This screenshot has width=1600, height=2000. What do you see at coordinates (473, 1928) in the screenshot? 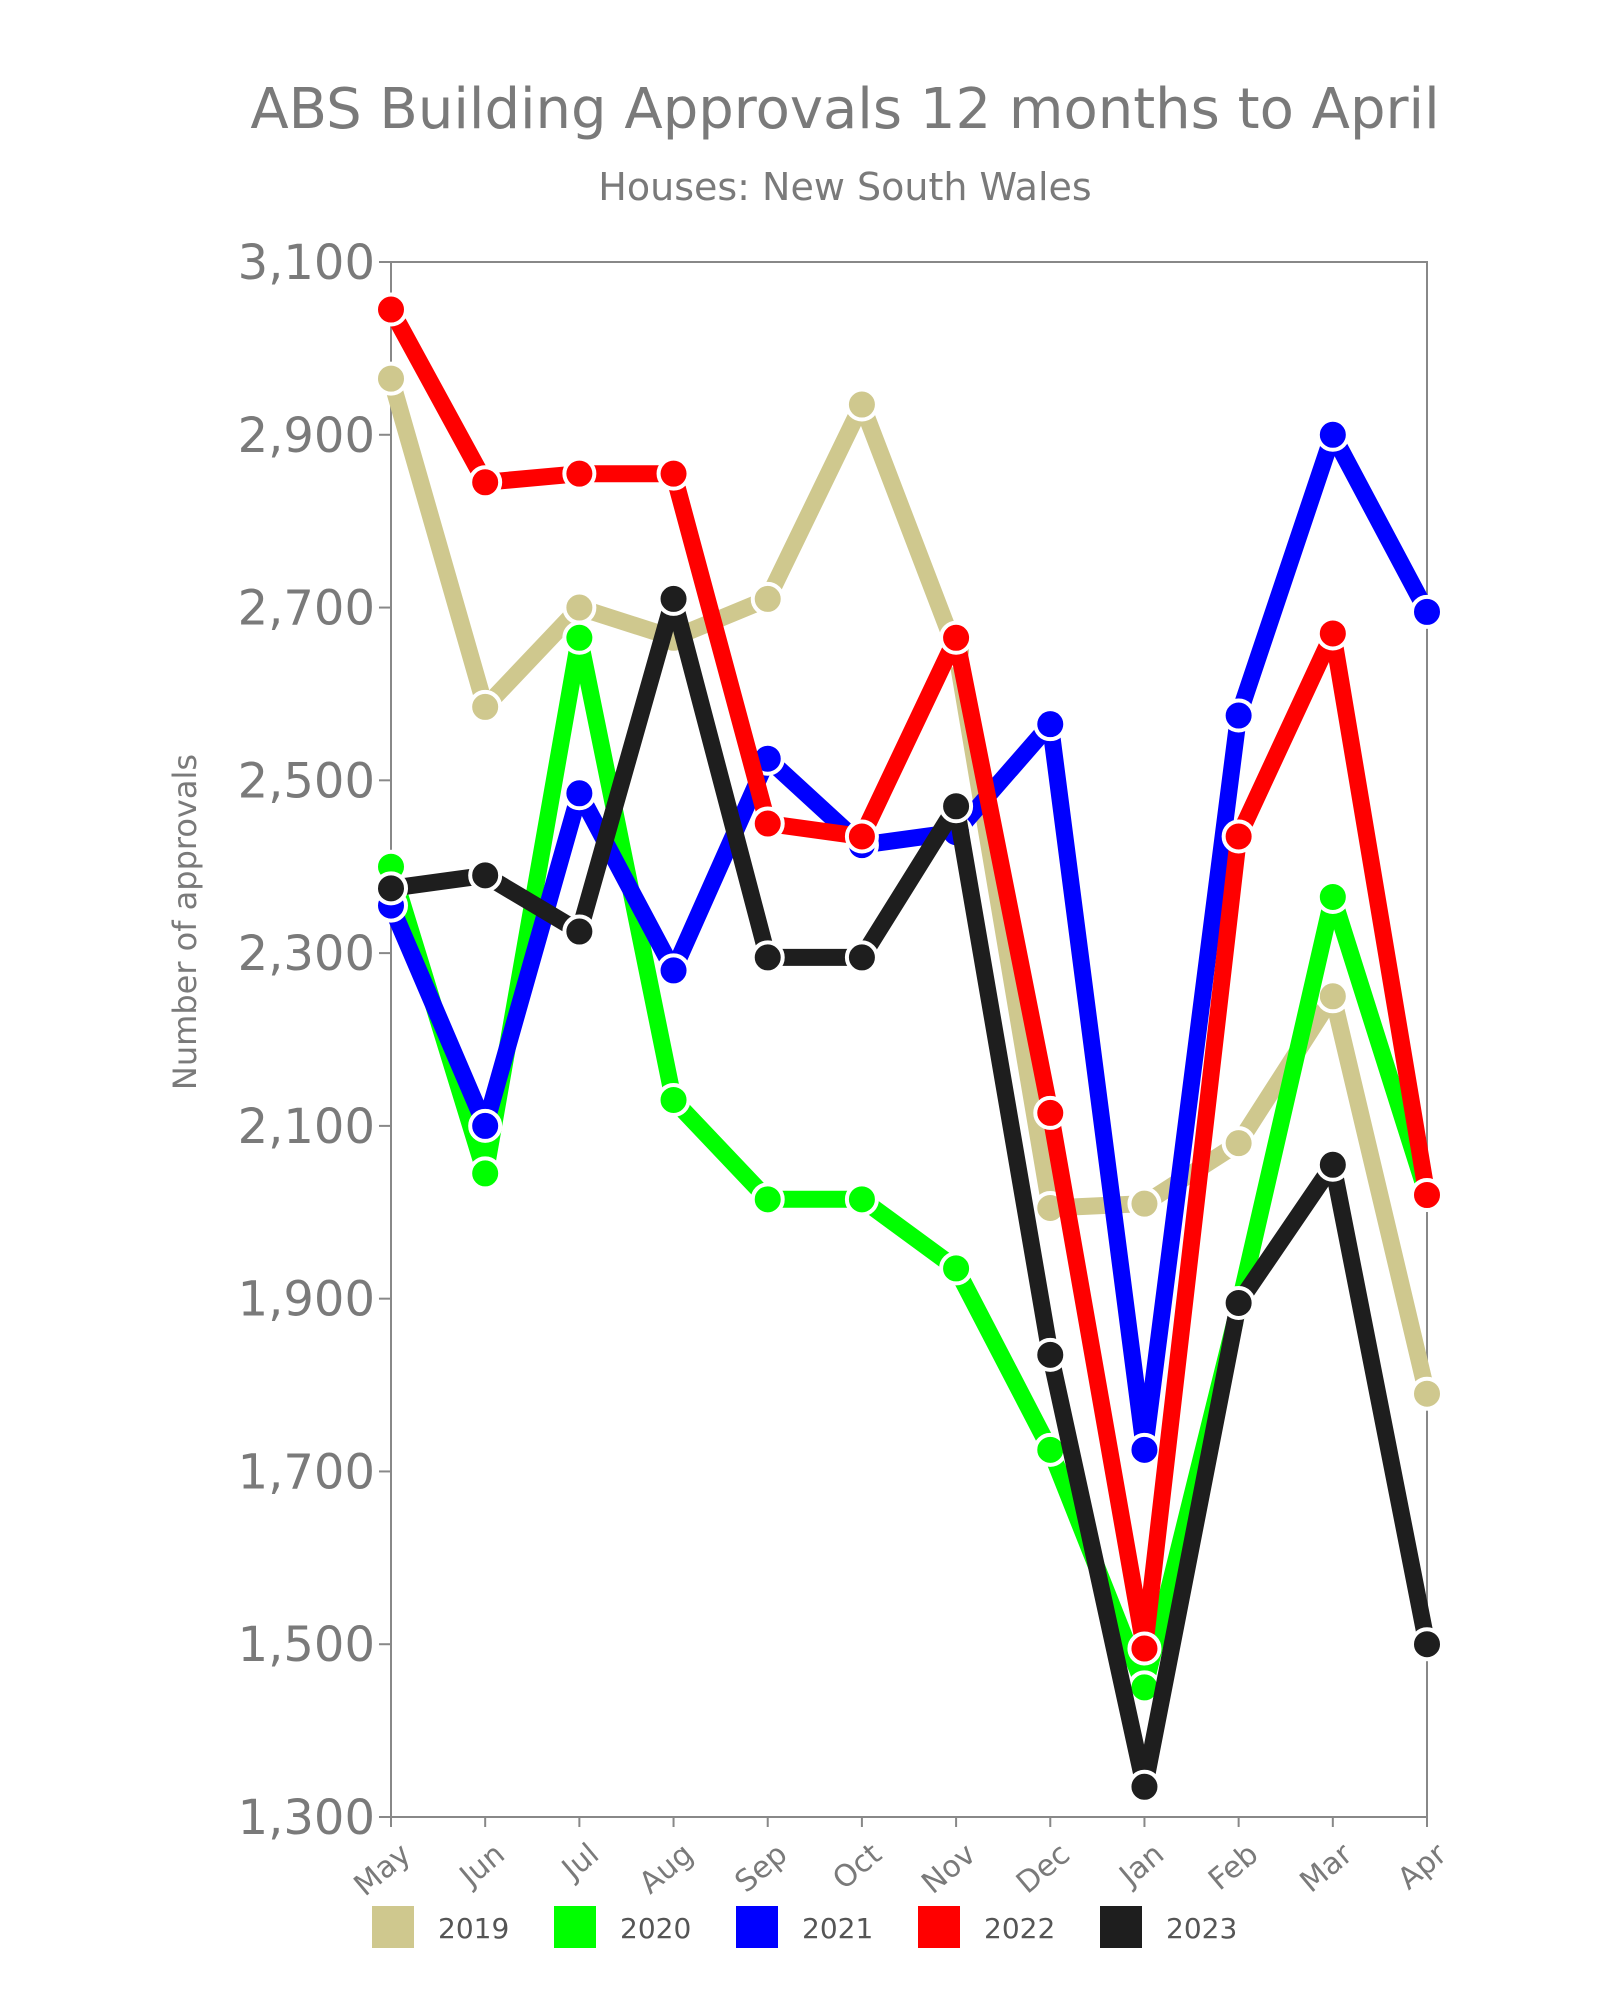
I see `legend-label: 2019` at bounding box center [473, 1928].